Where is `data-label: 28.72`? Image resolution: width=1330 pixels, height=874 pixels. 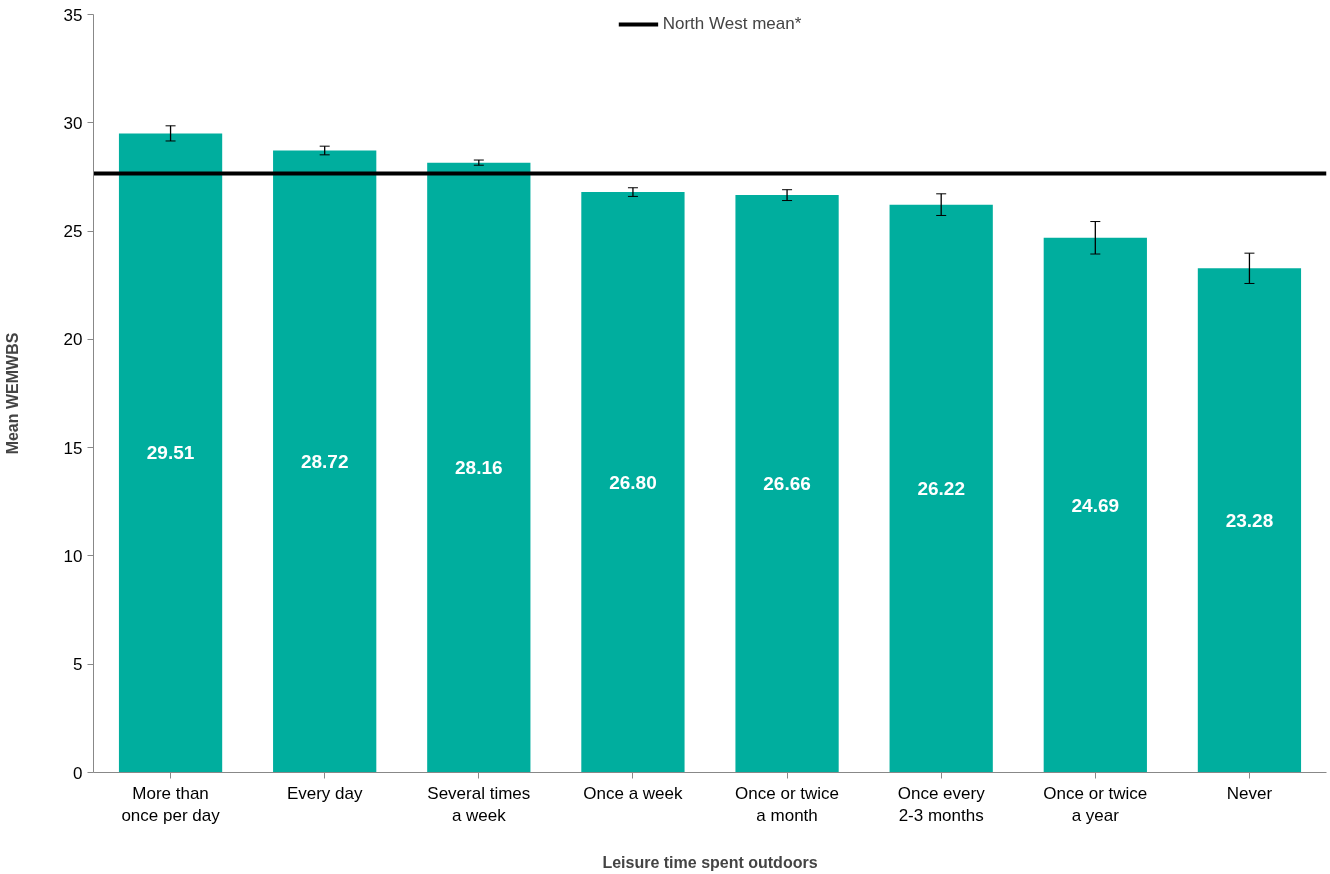 data-label: 28.72 is located at coordinates (324, 461).